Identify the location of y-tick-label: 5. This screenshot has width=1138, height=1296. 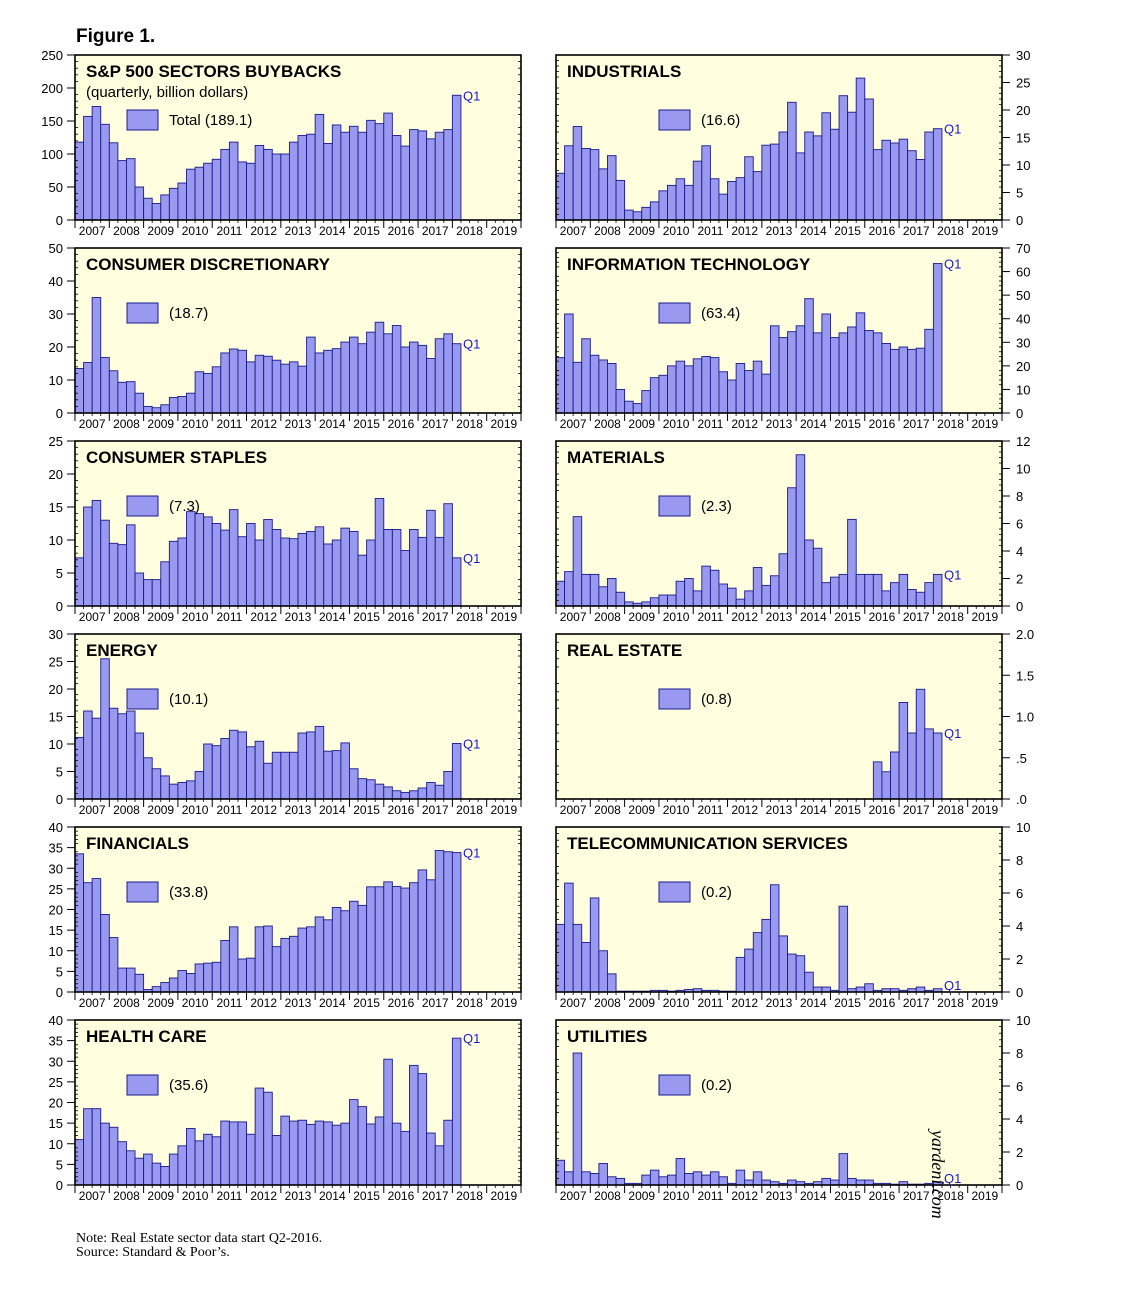
(59, 971).